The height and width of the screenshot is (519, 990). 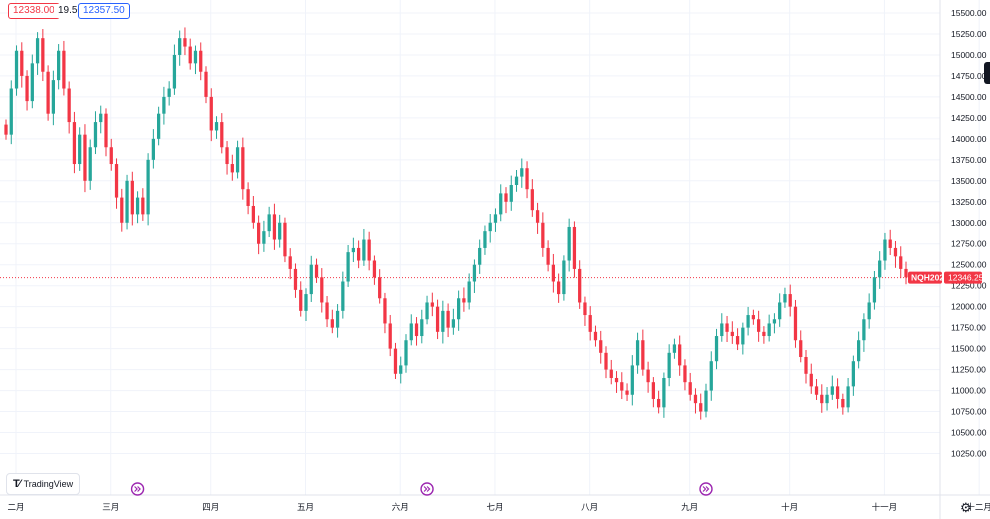 What do you see at coordinates (966, 278) in the screenshot?
I see `last-price-tag-label: 12346.25` at bounding box center [966, 278].